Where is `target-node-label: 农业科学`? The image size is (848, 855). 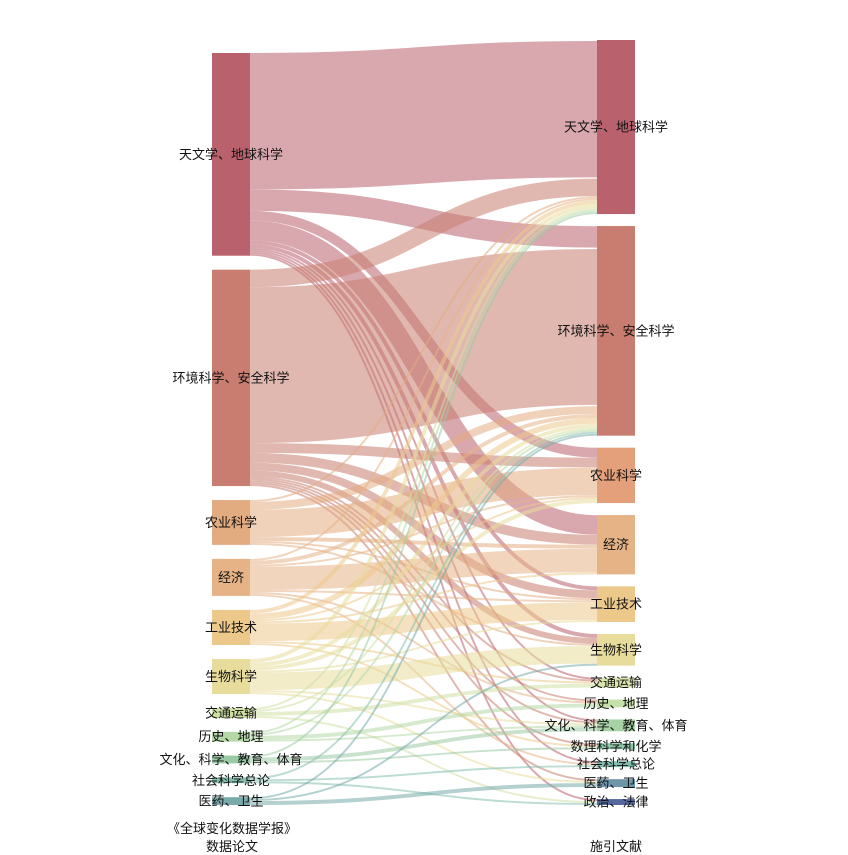
target-node-label: 农业科学 is located at coordinates (616, 476).